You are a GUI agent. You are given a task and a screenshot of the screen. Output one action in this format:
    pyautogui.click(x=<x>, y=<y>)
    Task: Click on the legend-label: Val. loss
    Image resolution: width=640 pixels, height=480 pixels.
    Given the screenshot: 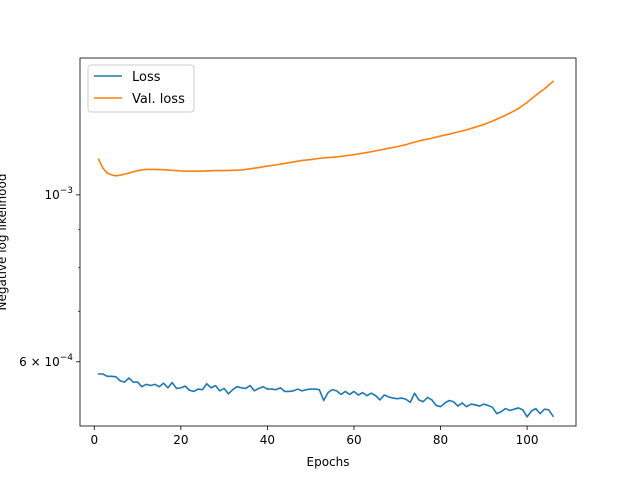 What is the action you would take?
    pyautogui.click(x=158, y=99)
    